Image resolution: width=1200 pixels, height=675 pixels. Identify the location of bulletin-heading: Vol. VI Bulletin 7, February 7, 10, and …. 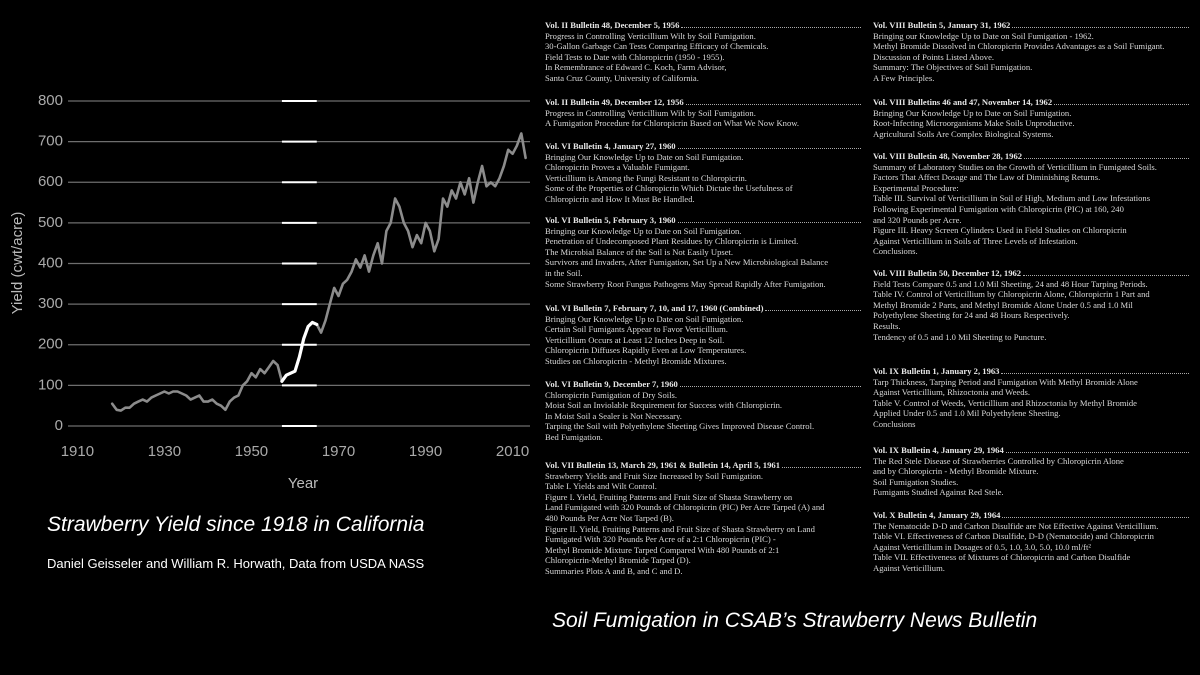
(654, 308).